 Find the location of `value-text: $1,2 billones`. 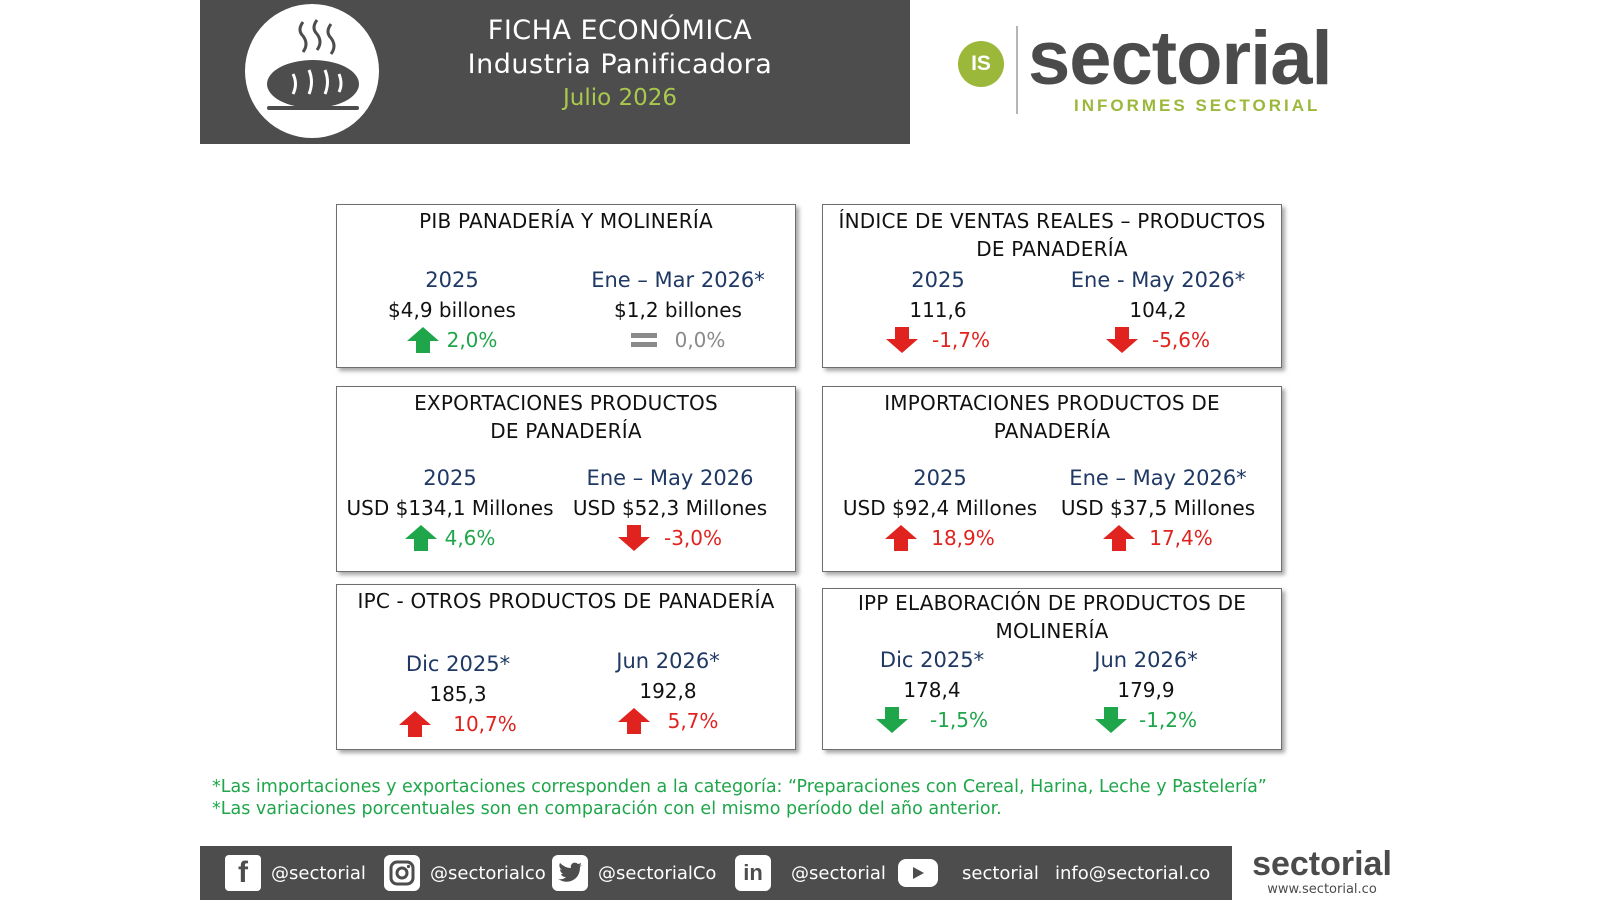

value-text: $1,2 billones is located at coordinates (678, 310).